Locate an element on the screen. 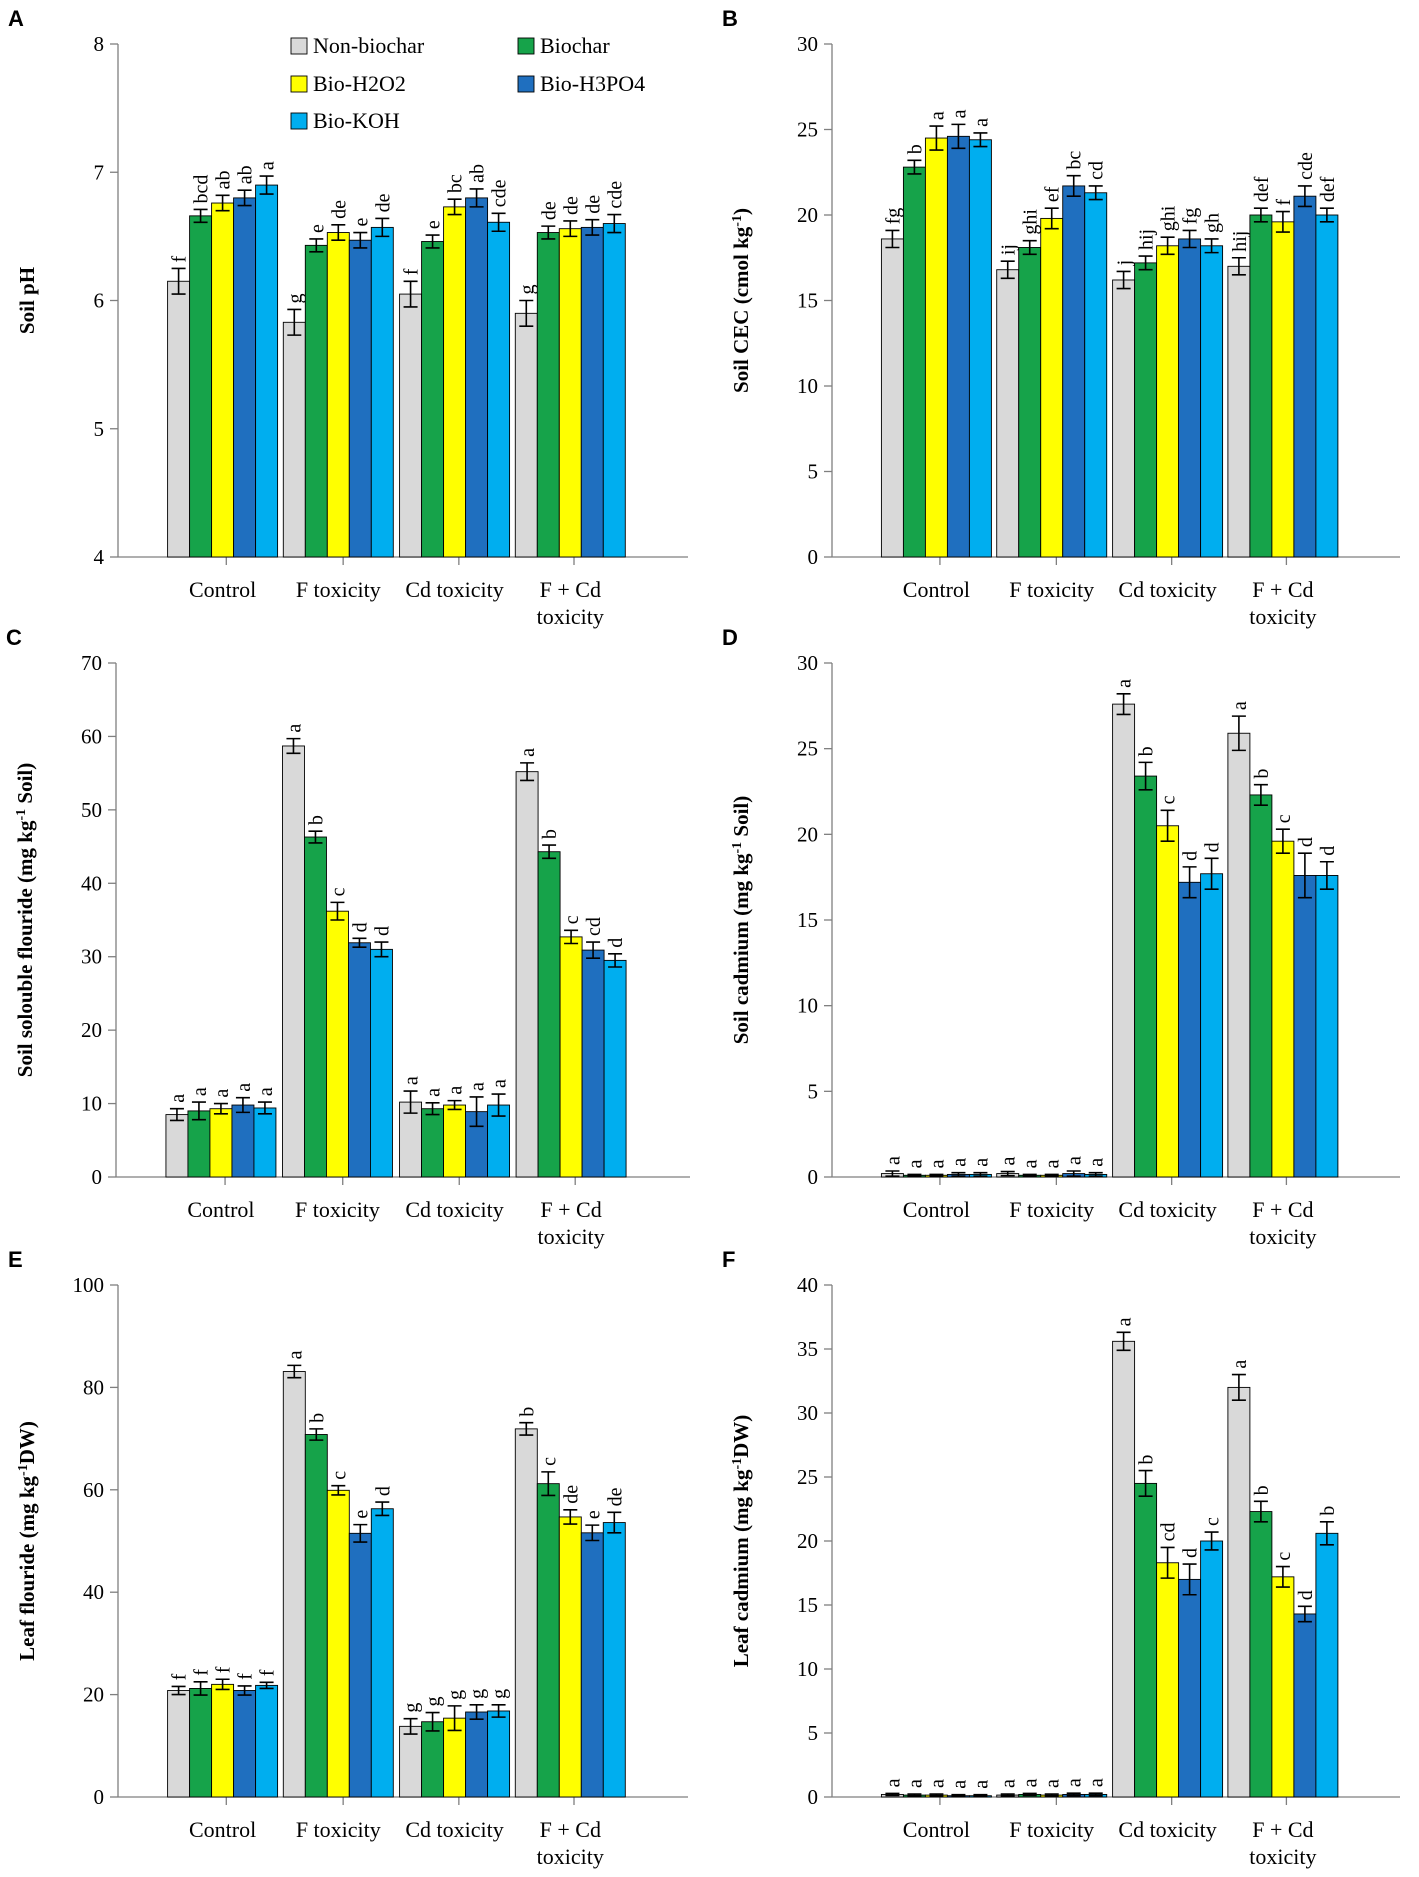 This screenshot has width=1419, height=1877. y-tick-label: 20 is located at coordinates (807, 215).